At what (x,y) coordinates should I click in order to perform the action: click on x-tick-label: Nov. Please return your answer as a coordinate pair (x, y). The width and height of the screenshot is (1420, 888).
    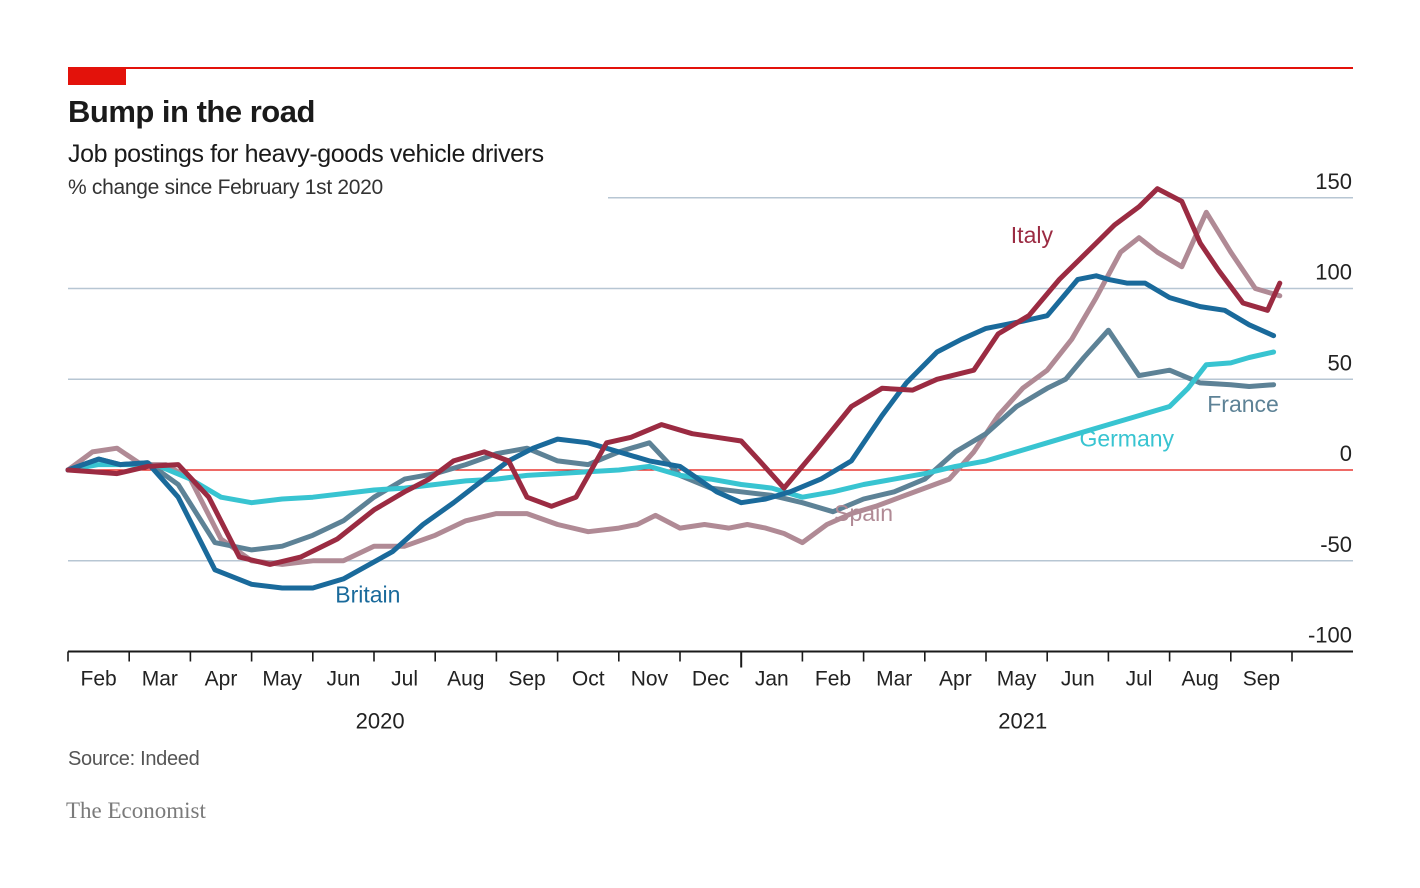
    Looking at the image, I should click on (650, 679).